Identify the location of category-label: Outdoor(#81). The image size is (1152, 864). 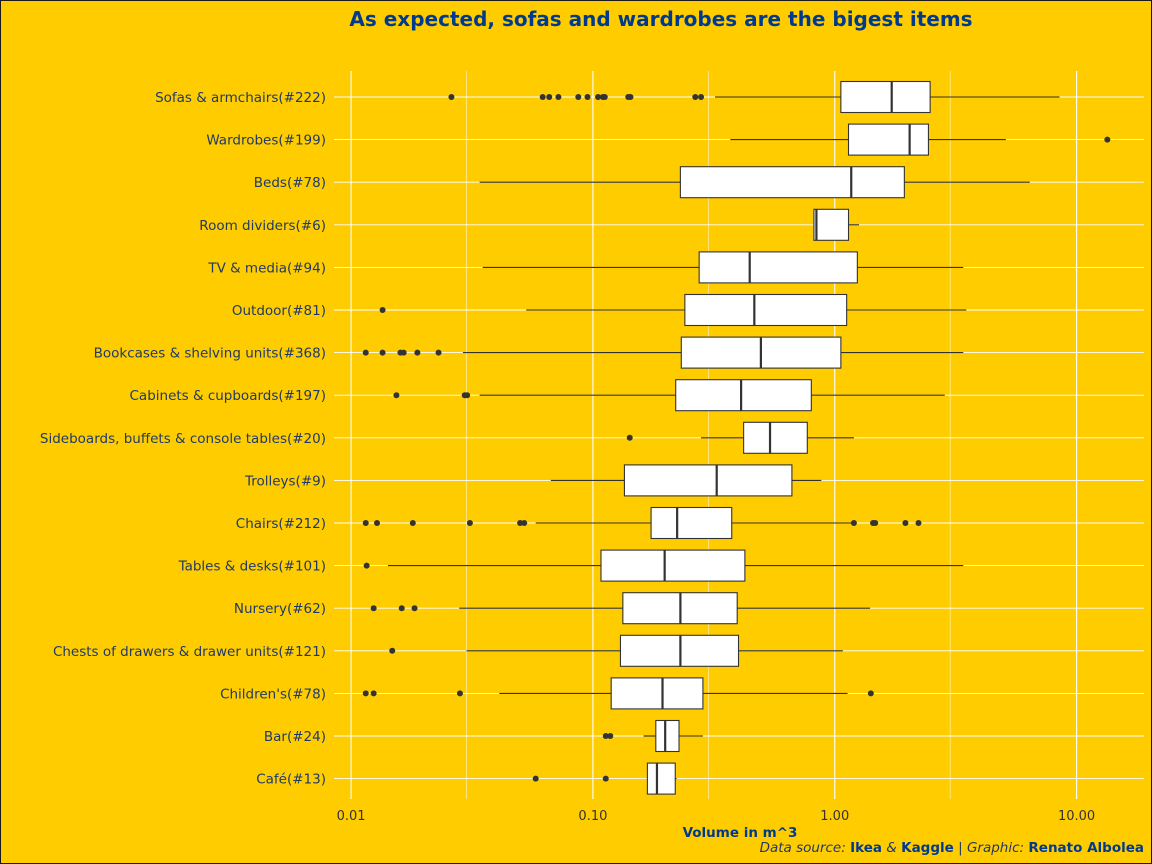
(279, 311).